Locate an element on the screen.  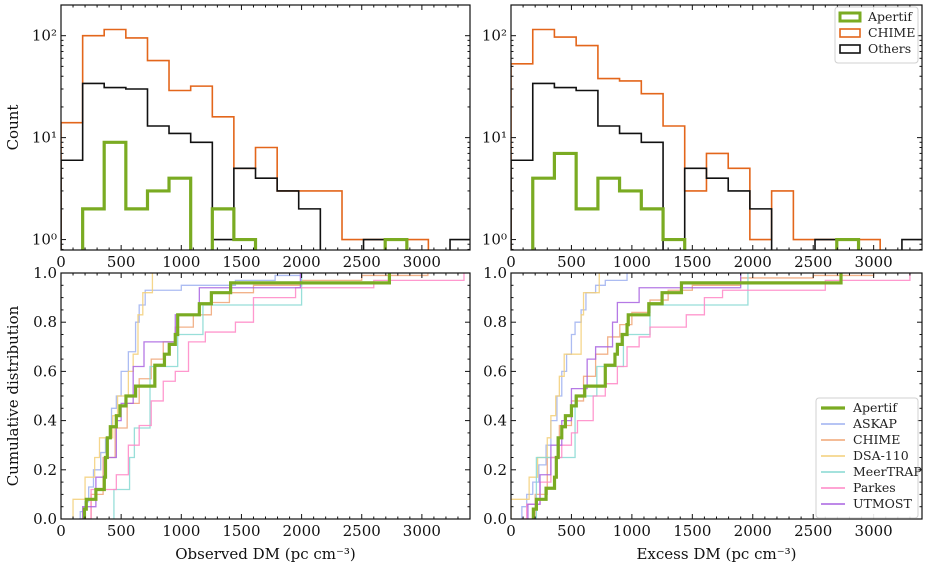
legend-label: Parkes is located at coordinates (874, 487).